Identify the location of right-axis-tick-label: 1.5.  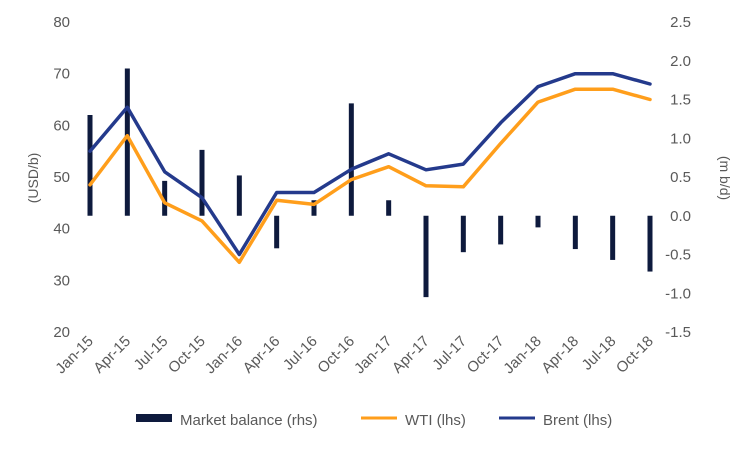
(680, 100).